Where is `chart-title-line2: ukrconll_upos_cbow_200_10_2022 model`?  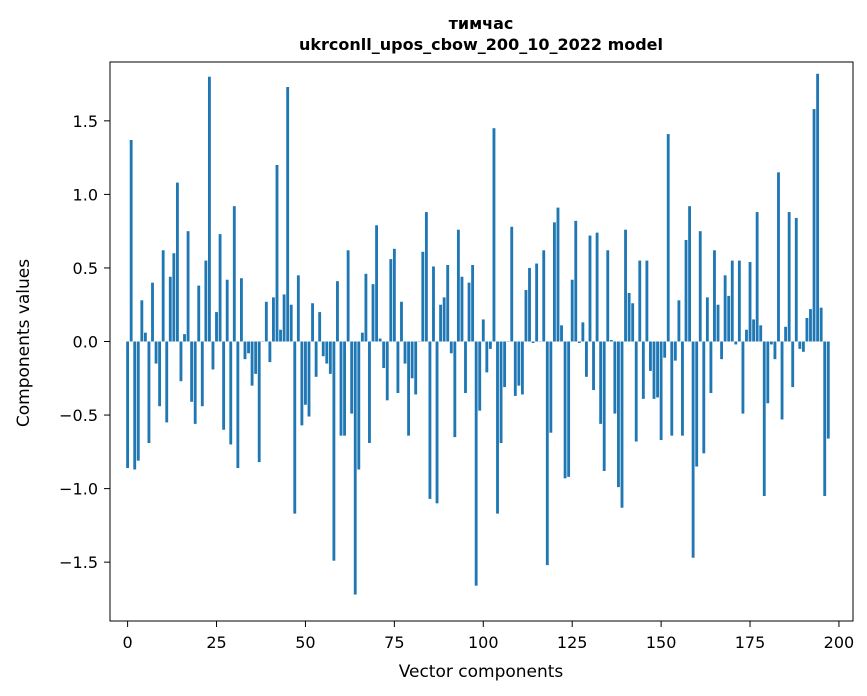 chart-title-line2: ukrconll_upos_cbow_200_10_2022 model is located at coordinates (481, 44).